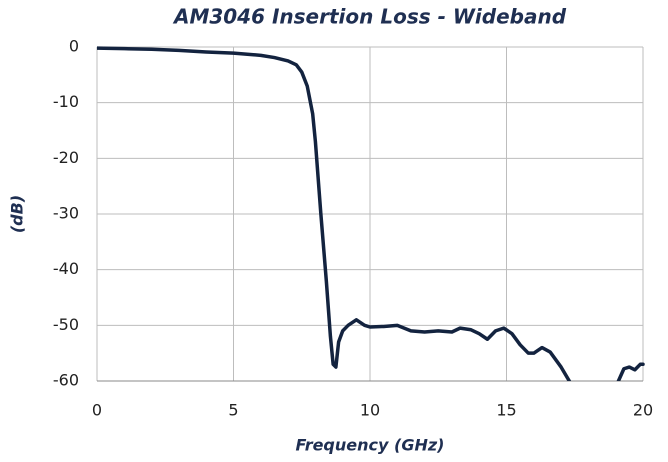  I want to click on x-tick-label: 0, so click(97, 410).